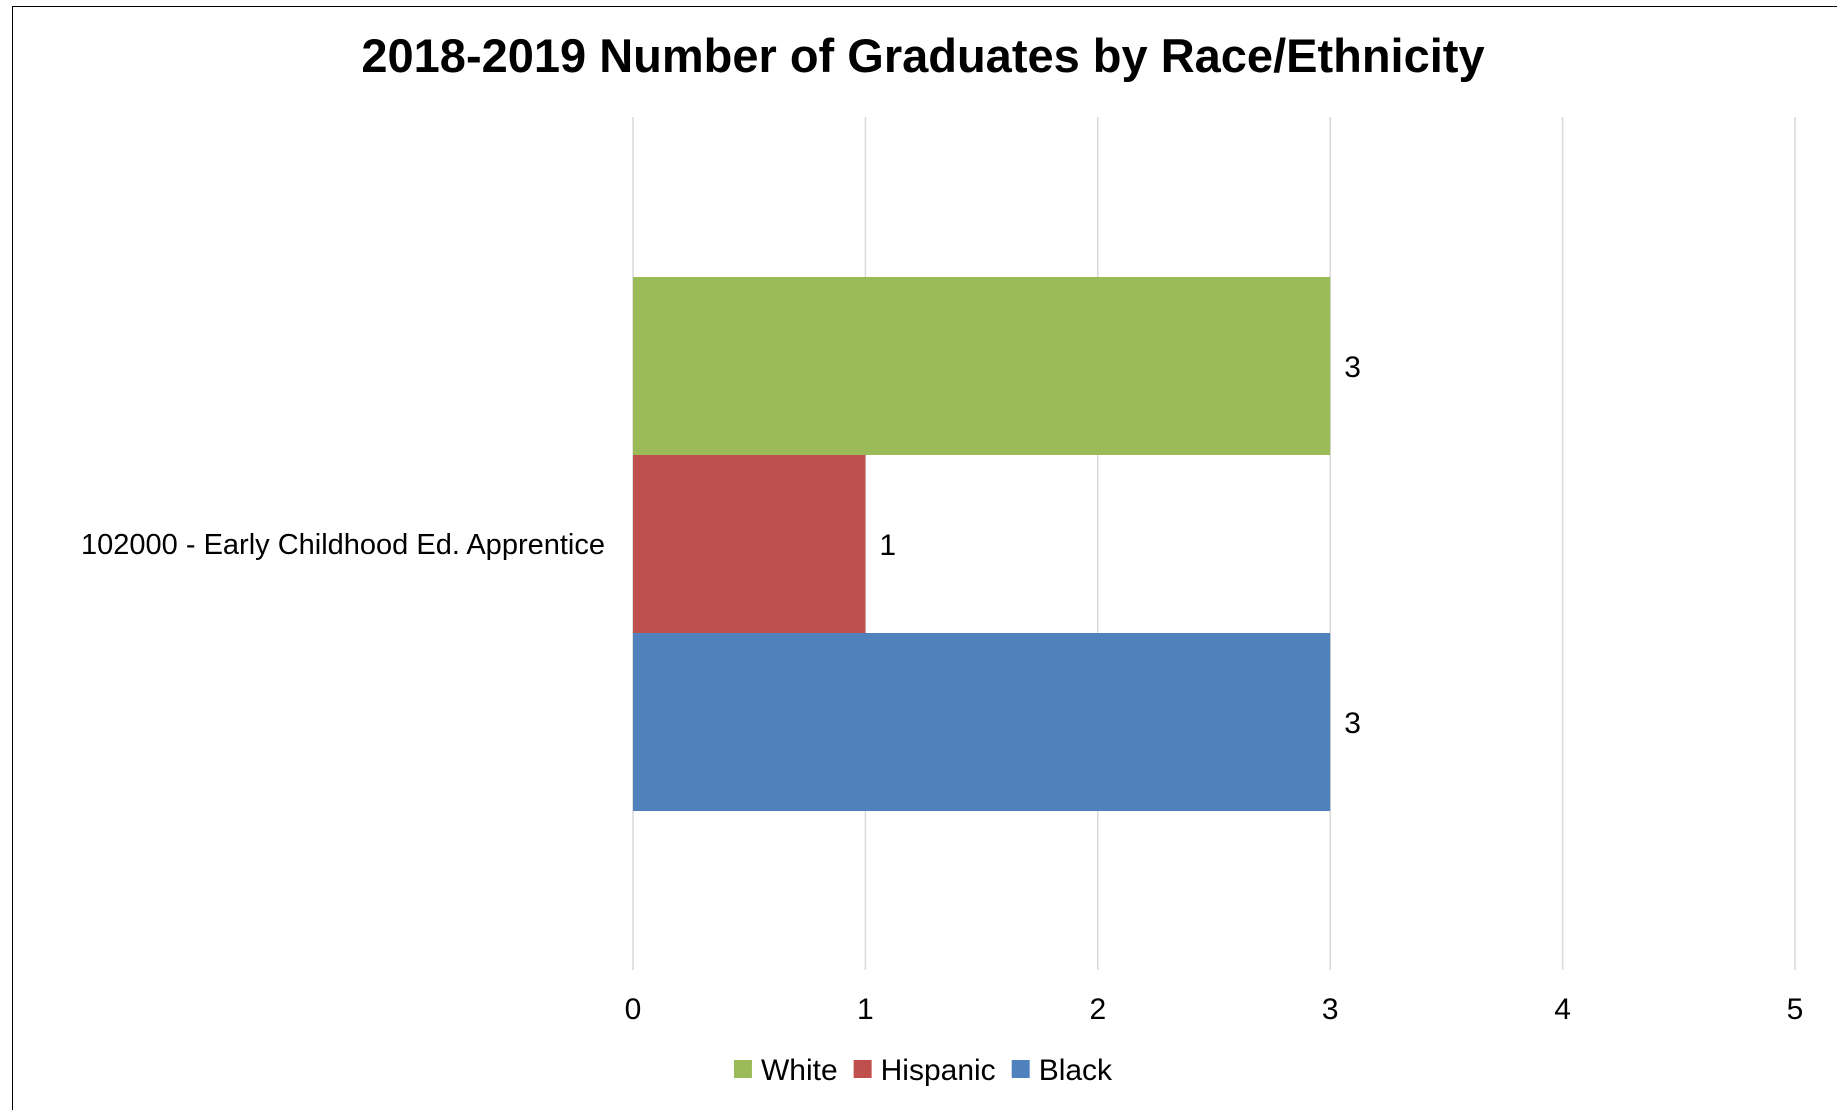 Image resolution: width=1837 pixels, height=1110 pixels. I want to click on bar-hispanic, so click(749, 544).